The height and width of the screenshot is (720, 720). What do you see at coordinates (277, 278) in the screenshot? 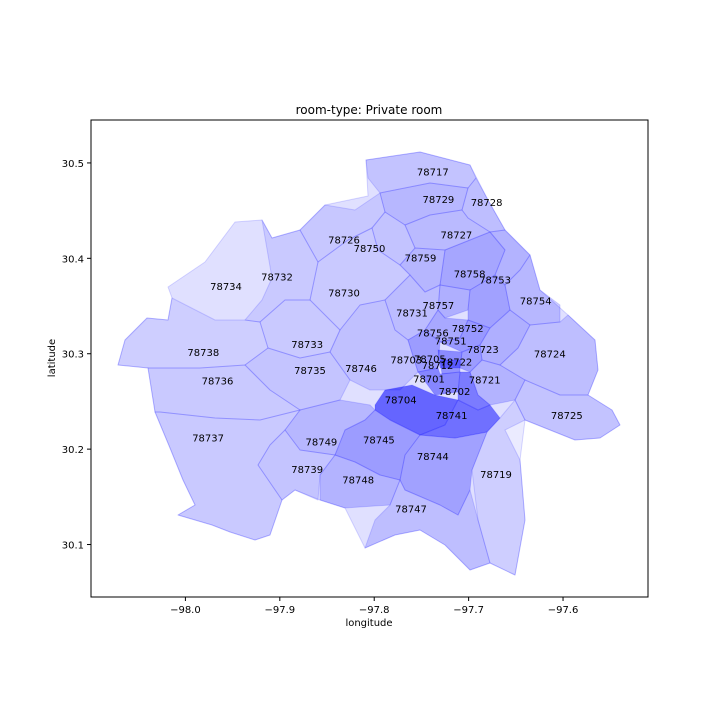
I see `region-label-78732: 78732` at bounding box center [277, 278].